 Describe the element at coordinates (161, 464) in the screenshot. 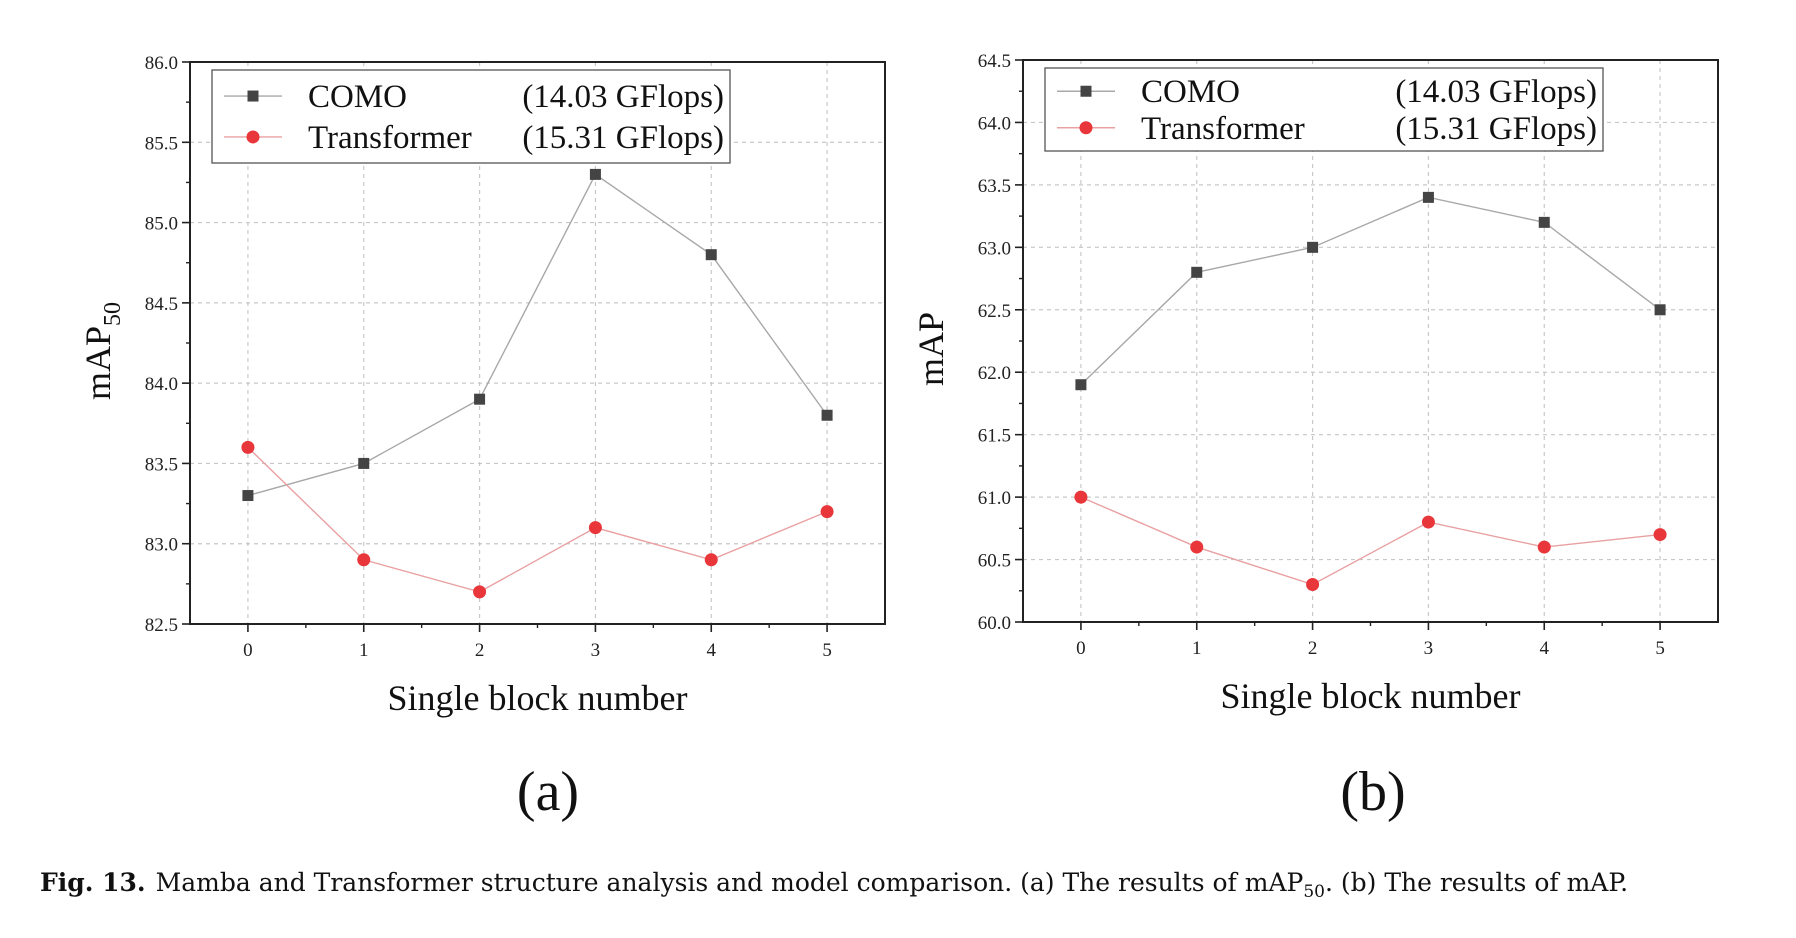

I see `y-tick-label: 83.5` at that location.